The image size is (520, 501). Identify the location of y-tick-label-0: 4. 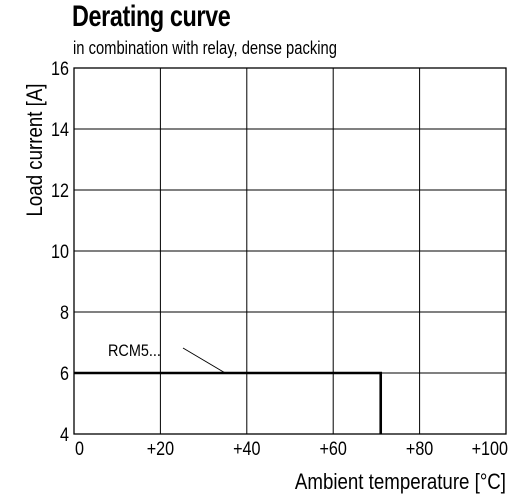
(64, 435).